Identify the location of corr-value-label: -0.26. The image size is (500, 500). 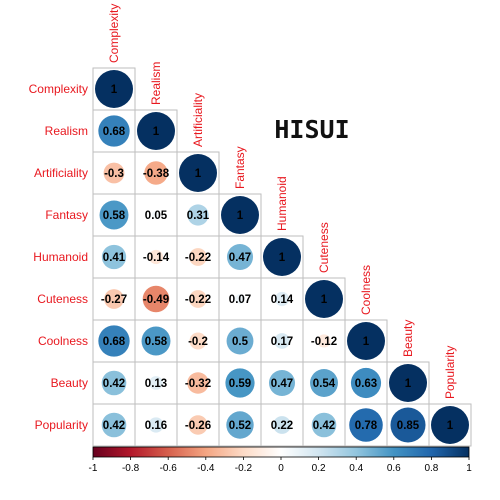
(198, 426).